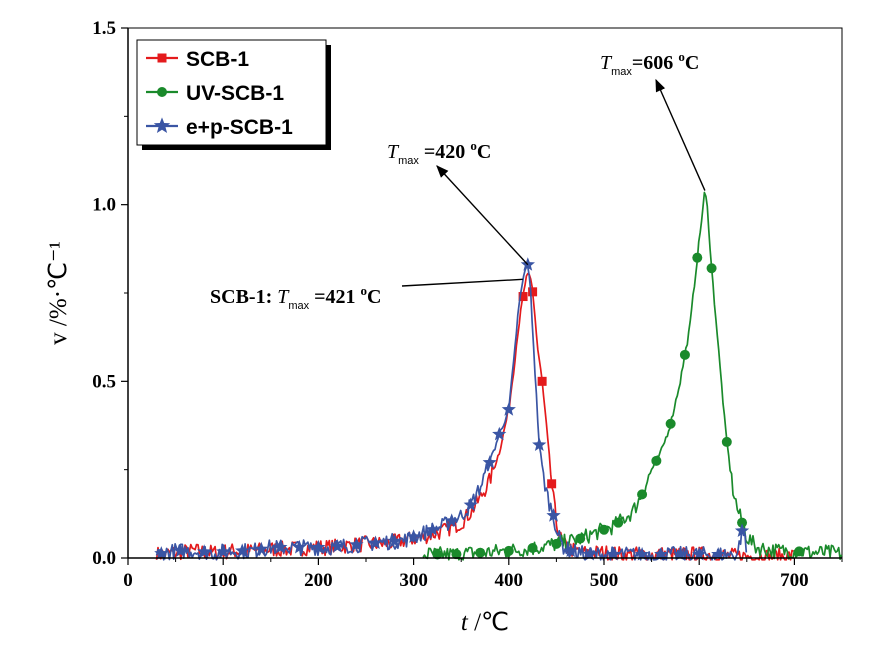 This screenshot has height=650, width=886. What do you see at coordinates (462, 282) in the screenshot?
I see `annotation-line` at bounding box center [462, 282].